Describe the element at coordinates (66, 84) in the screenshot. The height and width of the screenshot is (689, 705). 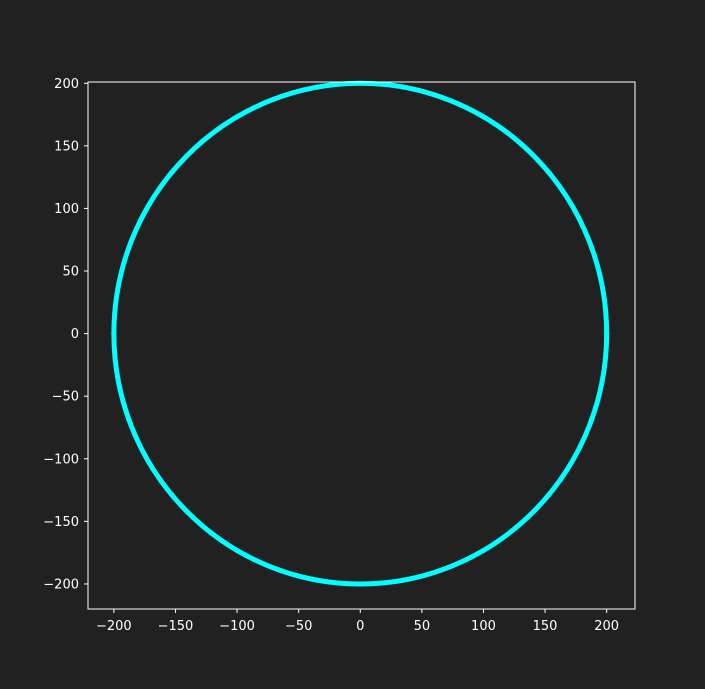
I see `y-tick-label: 200` at that location.